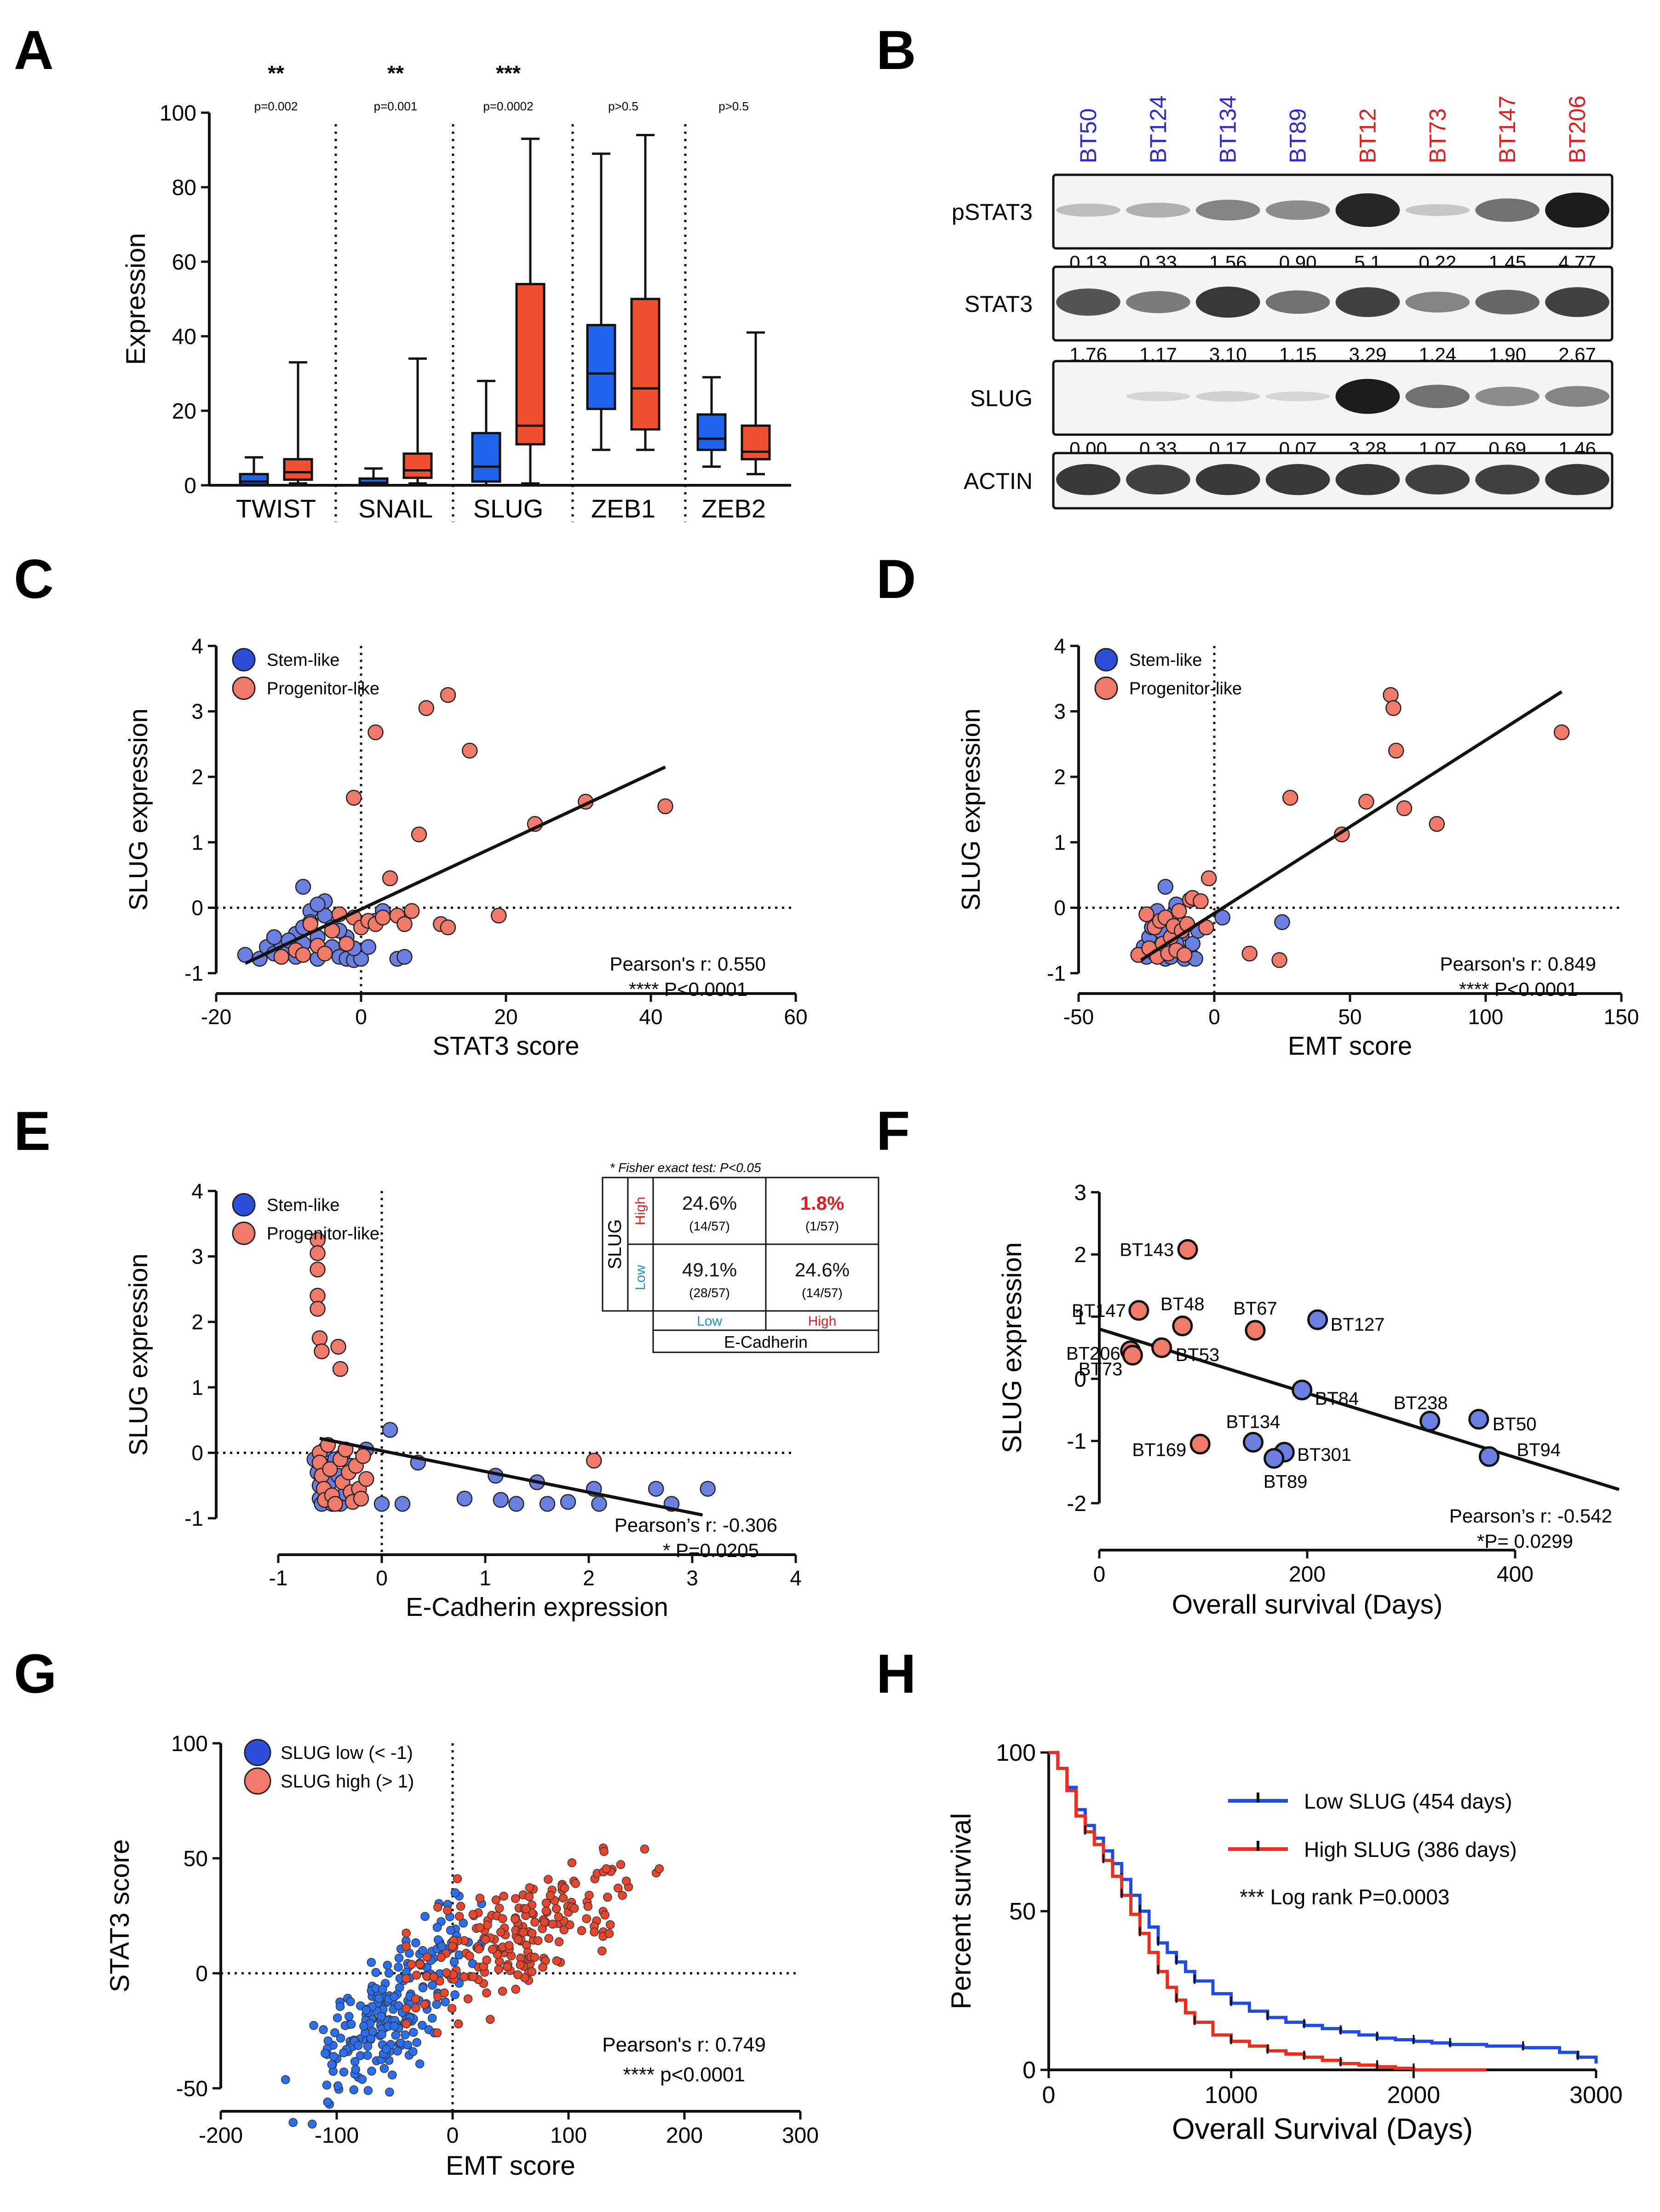 The width and height of the screenshot is (1660, 2212). Describe the element at coordinates (509, 73) in the screenshot. I see `significance-stars: ***` at that location.